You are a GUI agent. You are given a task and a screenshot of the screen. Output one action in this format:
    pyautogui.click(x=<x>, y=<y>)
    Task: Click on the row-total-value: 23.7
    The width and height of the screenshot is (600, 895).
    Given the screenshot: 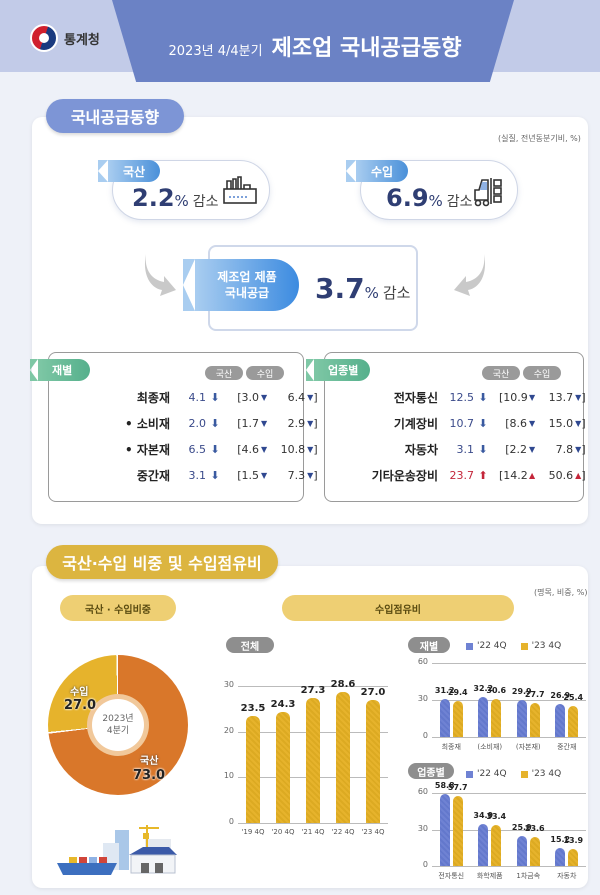 What is the action you would take?
    pyautogui.click(x=462, y=475)
    